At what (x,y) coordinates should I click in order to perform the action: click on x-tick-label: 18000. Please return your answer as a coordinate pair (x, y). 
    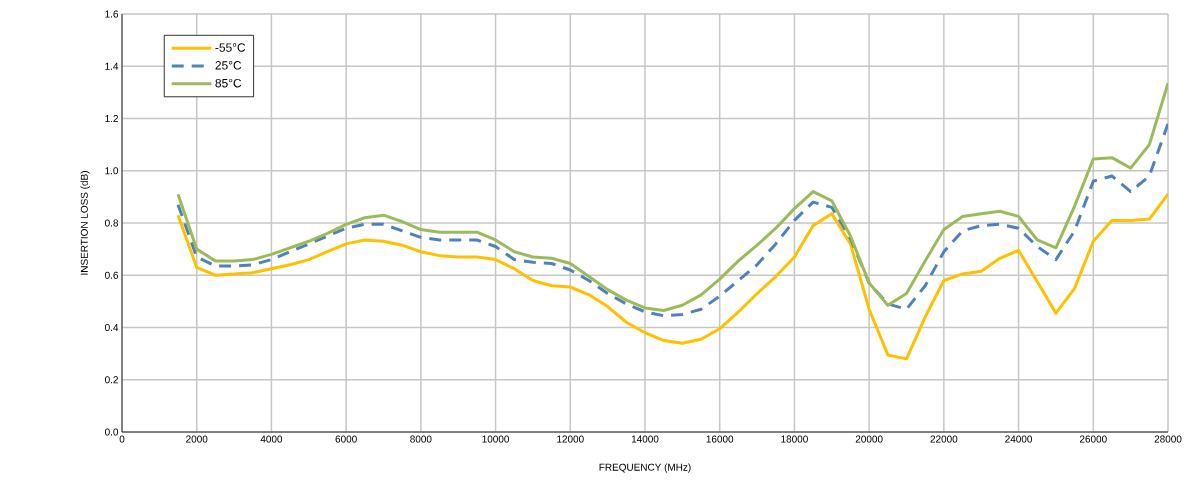
    Looking at the image, I should click on (794, 439).